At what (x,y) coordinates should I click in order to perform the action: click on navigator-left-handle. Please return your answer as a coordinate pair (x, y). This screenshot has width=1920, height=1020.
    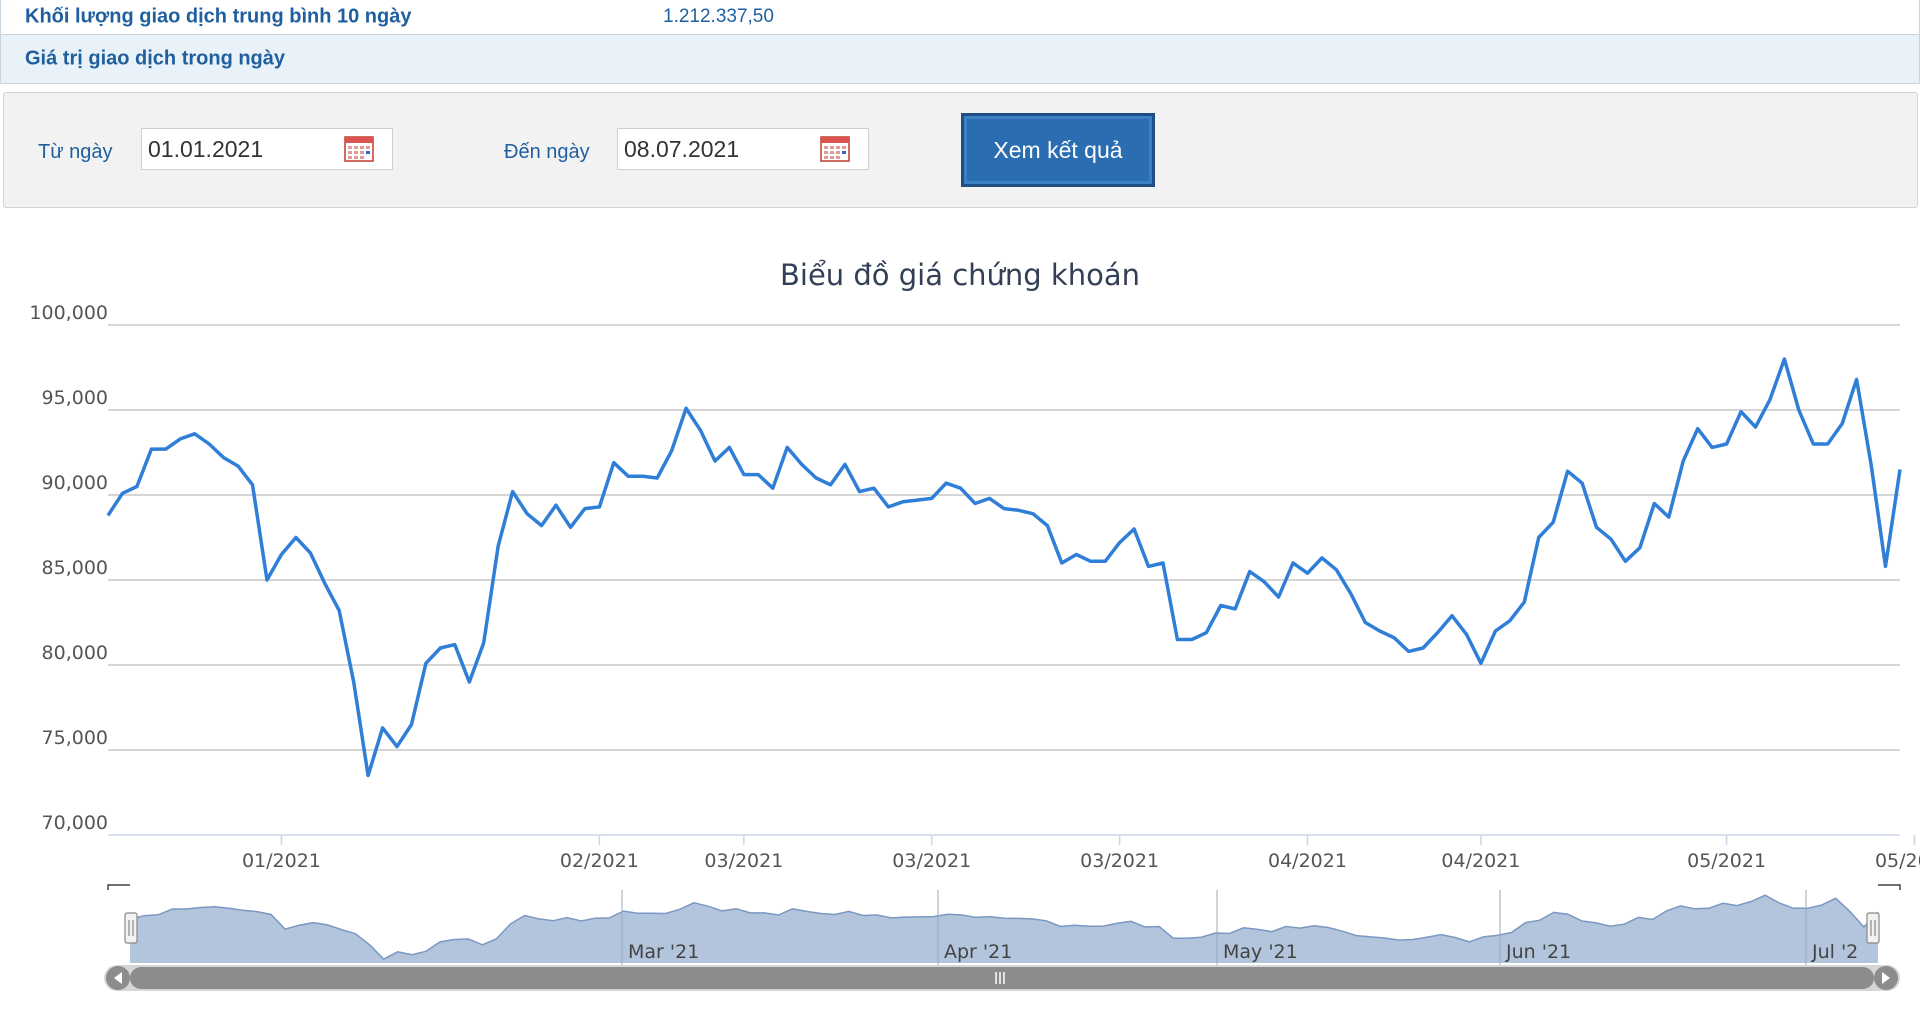
    Looking at the image, I should click on (131, 928).